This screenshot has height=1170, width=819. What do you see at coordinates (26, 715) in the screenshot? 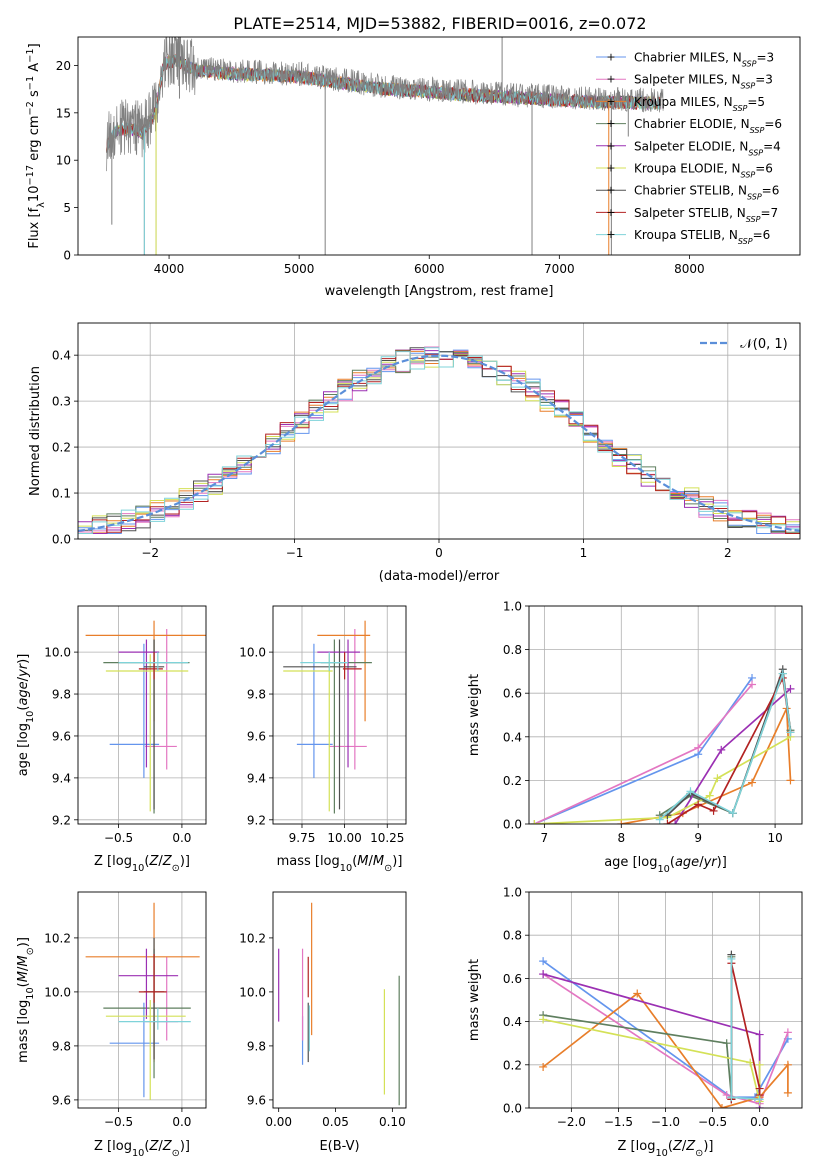
I see `y-axis-label: age [log10(age/yr)]` at bounding box center [26, 715].